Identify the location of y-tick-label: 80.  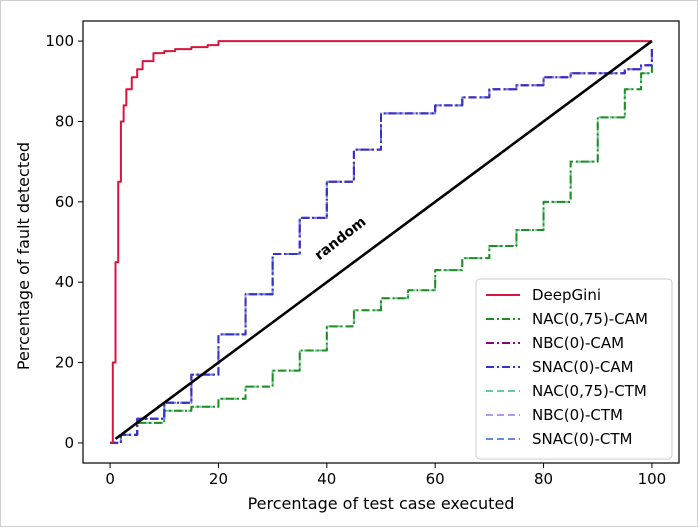
(64, 121).